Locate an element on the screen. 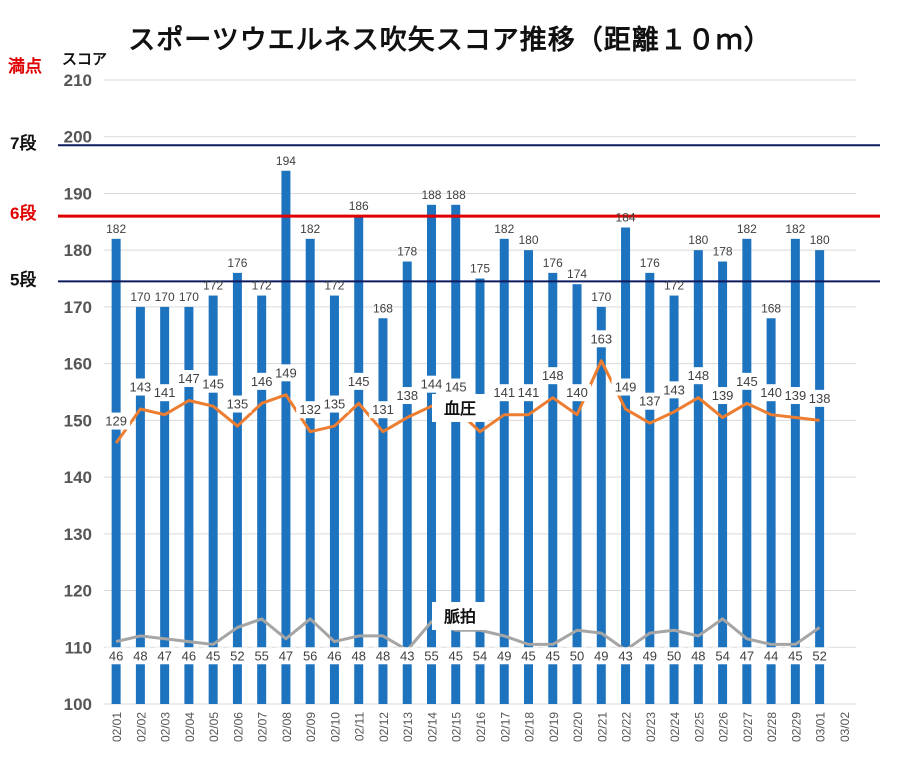 This screenshot has width=900, height=776. bar-value-label: 180 is located at coordinates (820, 240).